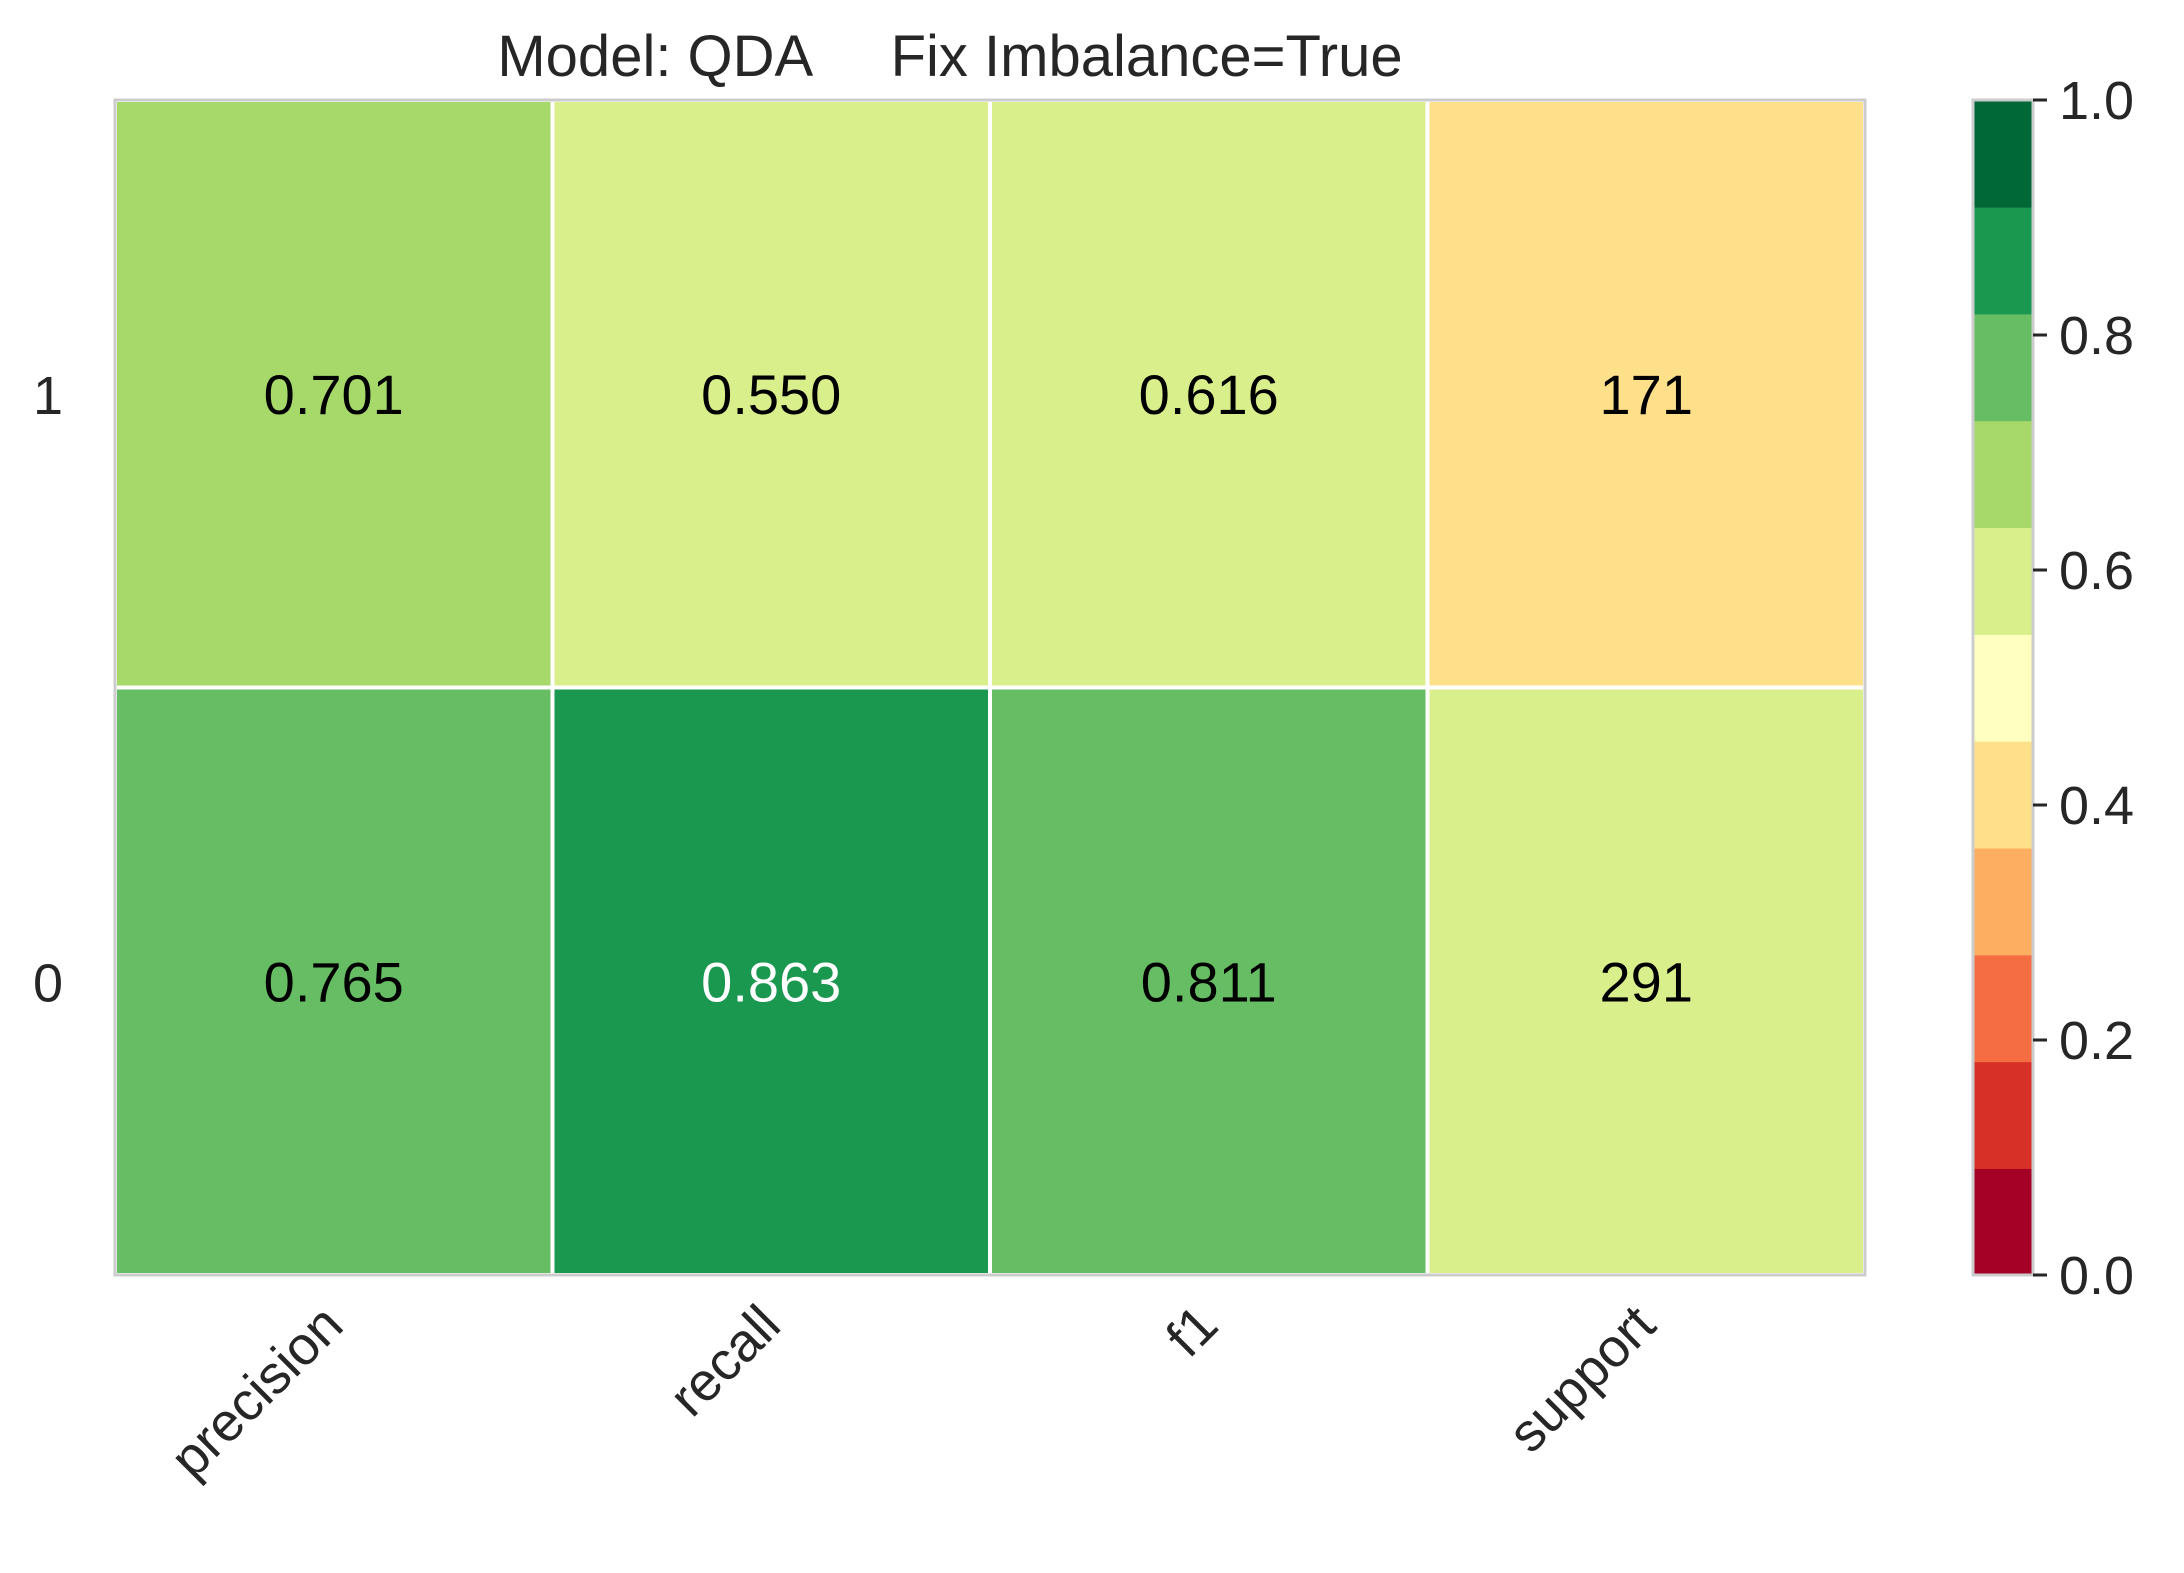 This screenshot has height=1573, width=2184. Describe the element at coordinates (2052, 688) in the screenshot. I see `colorbar: 0.0 0.2 0.4 0.6 0.8 1.0` at that location.